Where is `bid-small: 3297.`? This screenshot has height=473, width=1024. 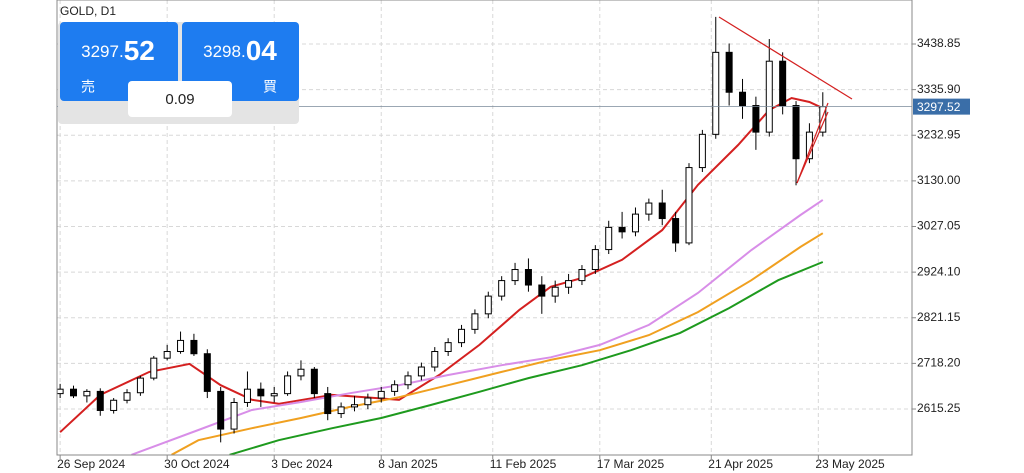
bid-small: 3297. is located at coordinates (102, 51).